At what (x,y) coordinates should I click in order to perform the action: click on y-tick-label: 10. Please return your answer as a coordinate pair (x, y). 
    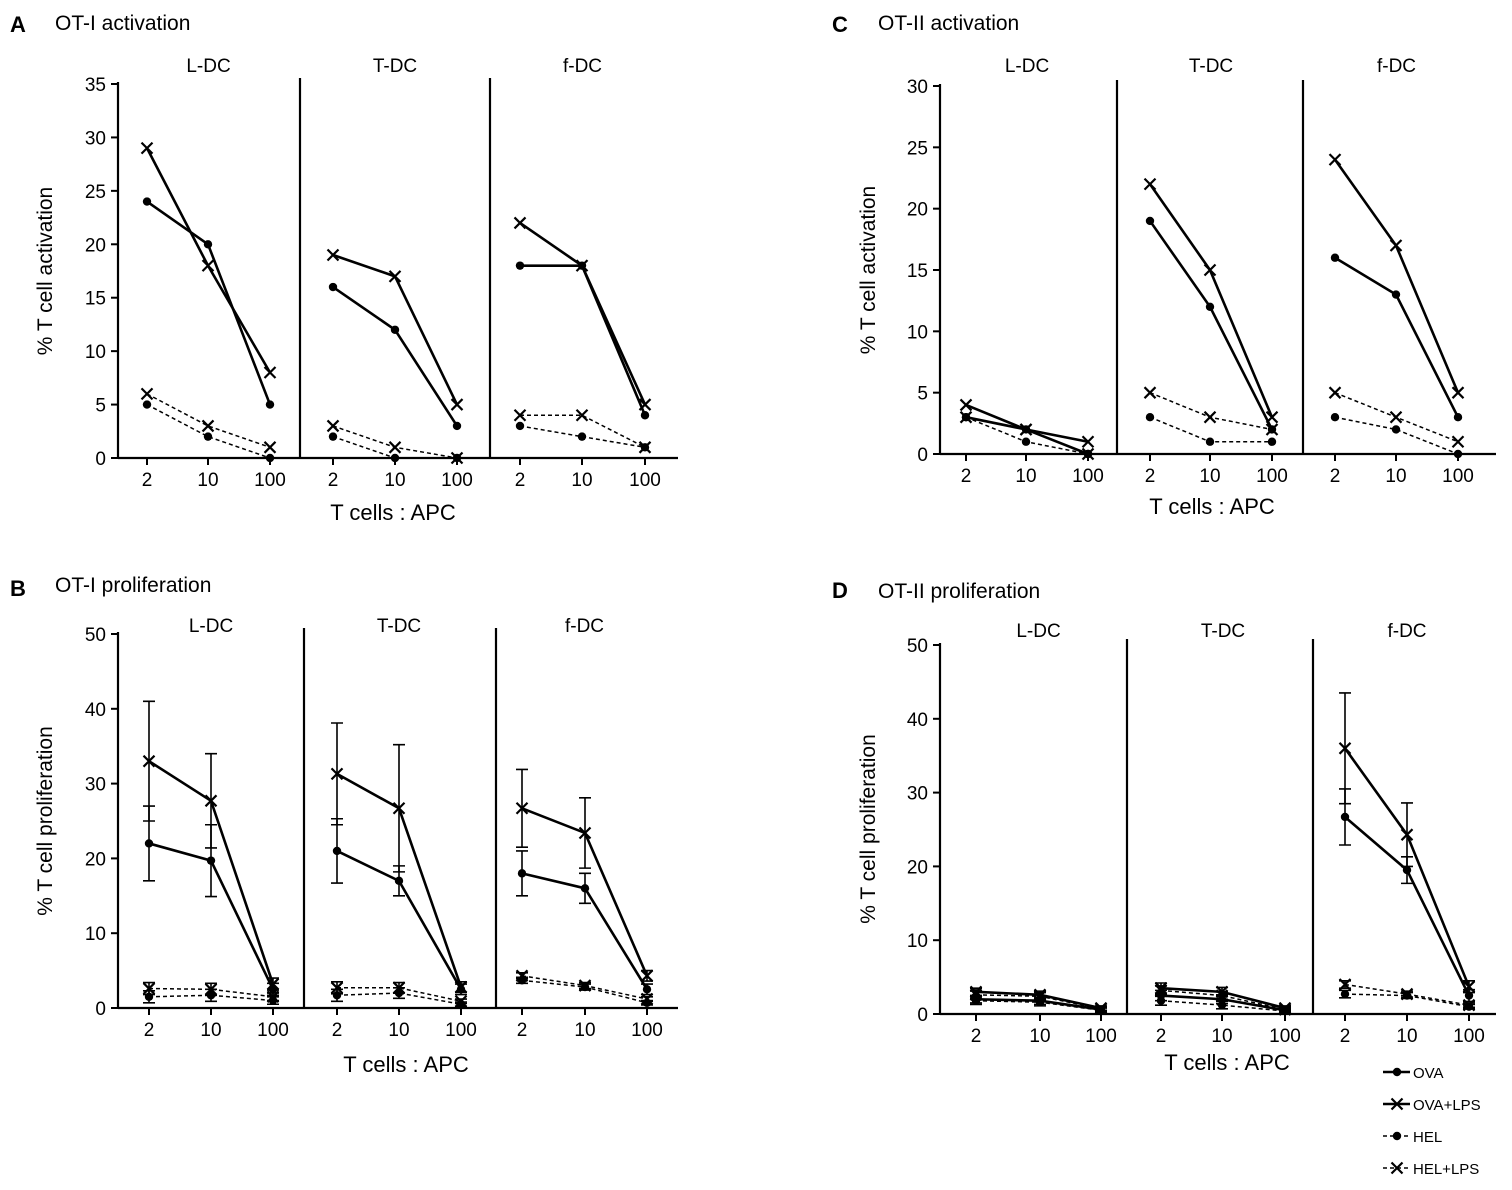
    Looking at the image, I should click on (917, 941).